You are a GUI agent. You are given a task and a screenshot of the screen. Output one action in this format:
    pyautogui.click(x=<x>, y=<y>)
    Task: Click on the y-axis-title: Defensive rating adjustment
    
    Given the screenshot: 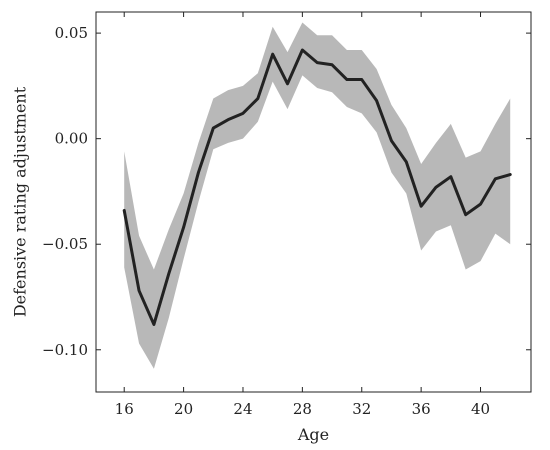 What is the action you would take?
    pyautogui.click(x=20, y=201)
    